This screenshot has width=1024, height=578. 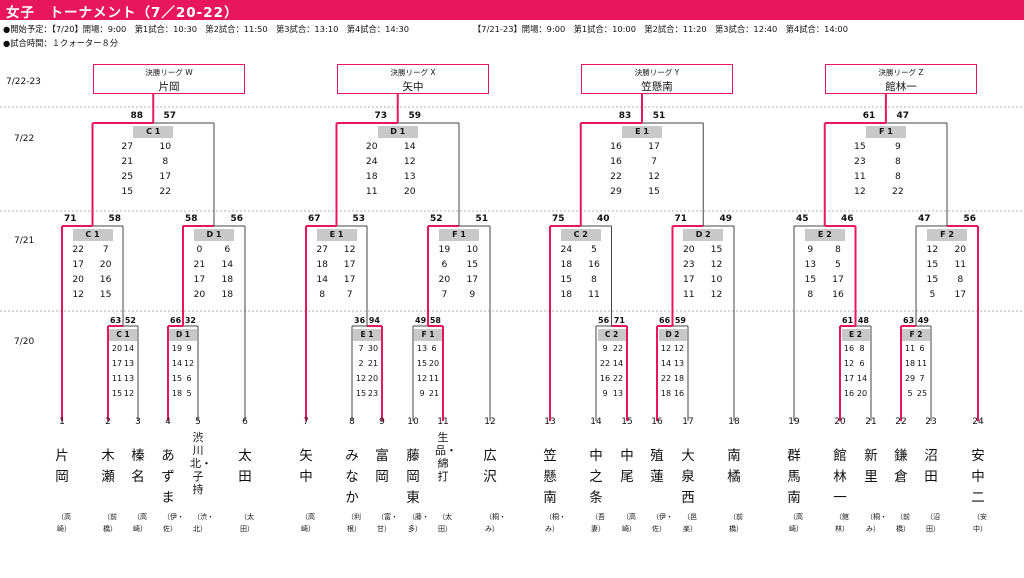 What do you see at coordinates (191, 219) in the screenshot?
I see `score-left: 58` at bounding box center [191, 219].